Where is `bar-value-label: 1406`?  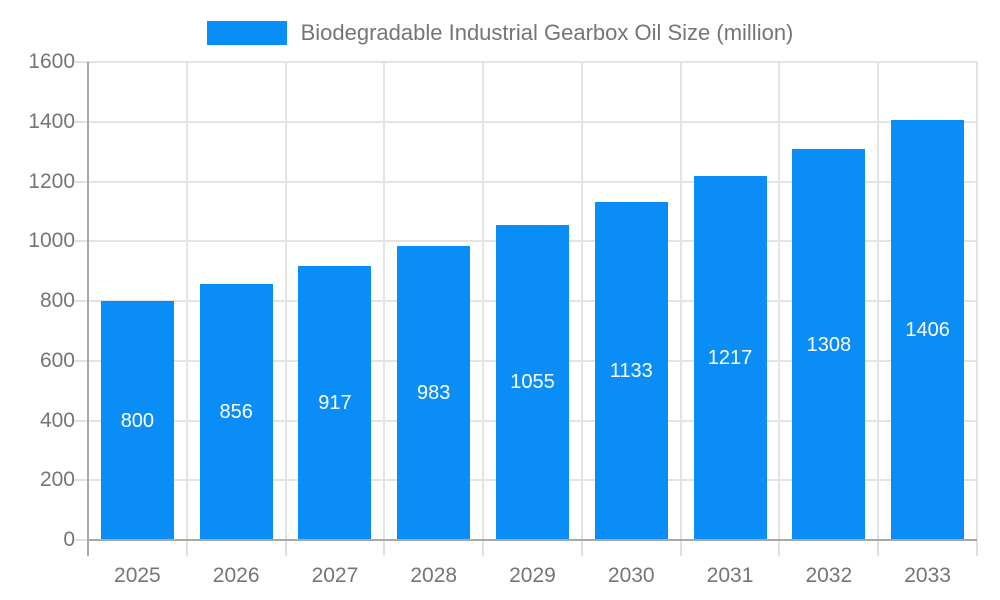 bar-value-label: 1406 is located at coordinates (927, 329).